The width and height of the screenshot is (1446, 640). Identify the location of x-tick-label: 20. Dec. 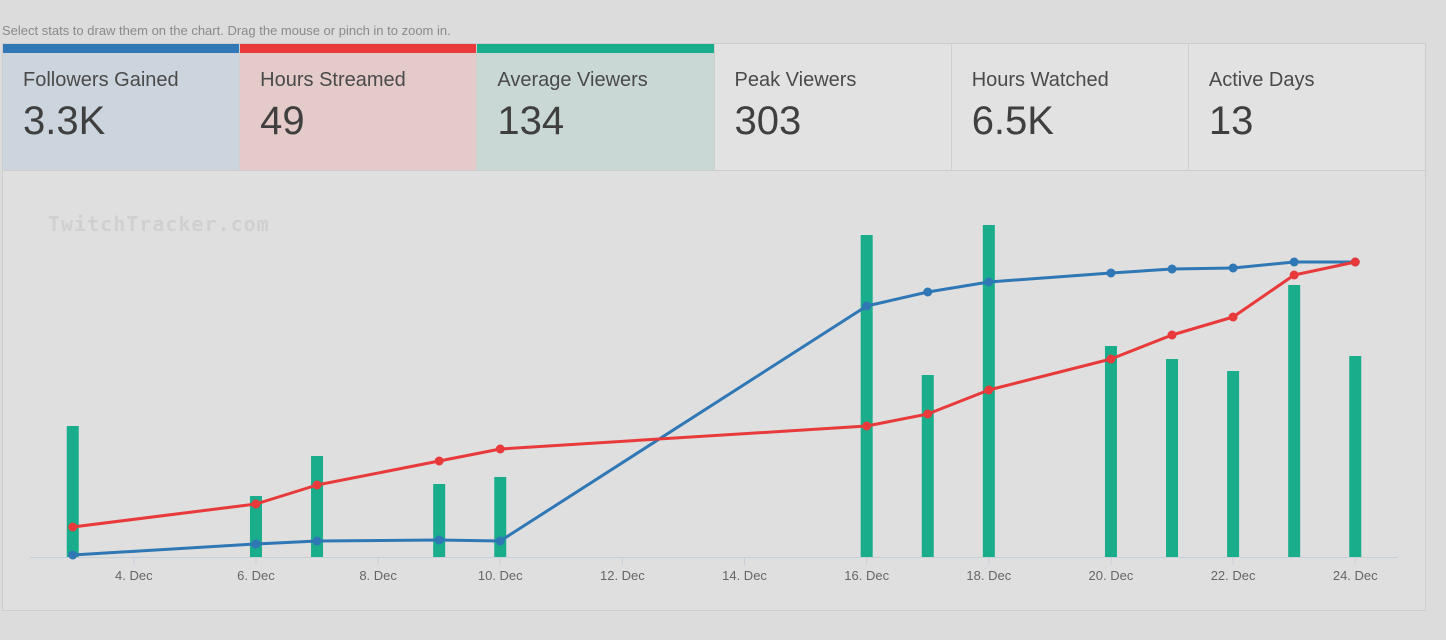
(1111, 575).